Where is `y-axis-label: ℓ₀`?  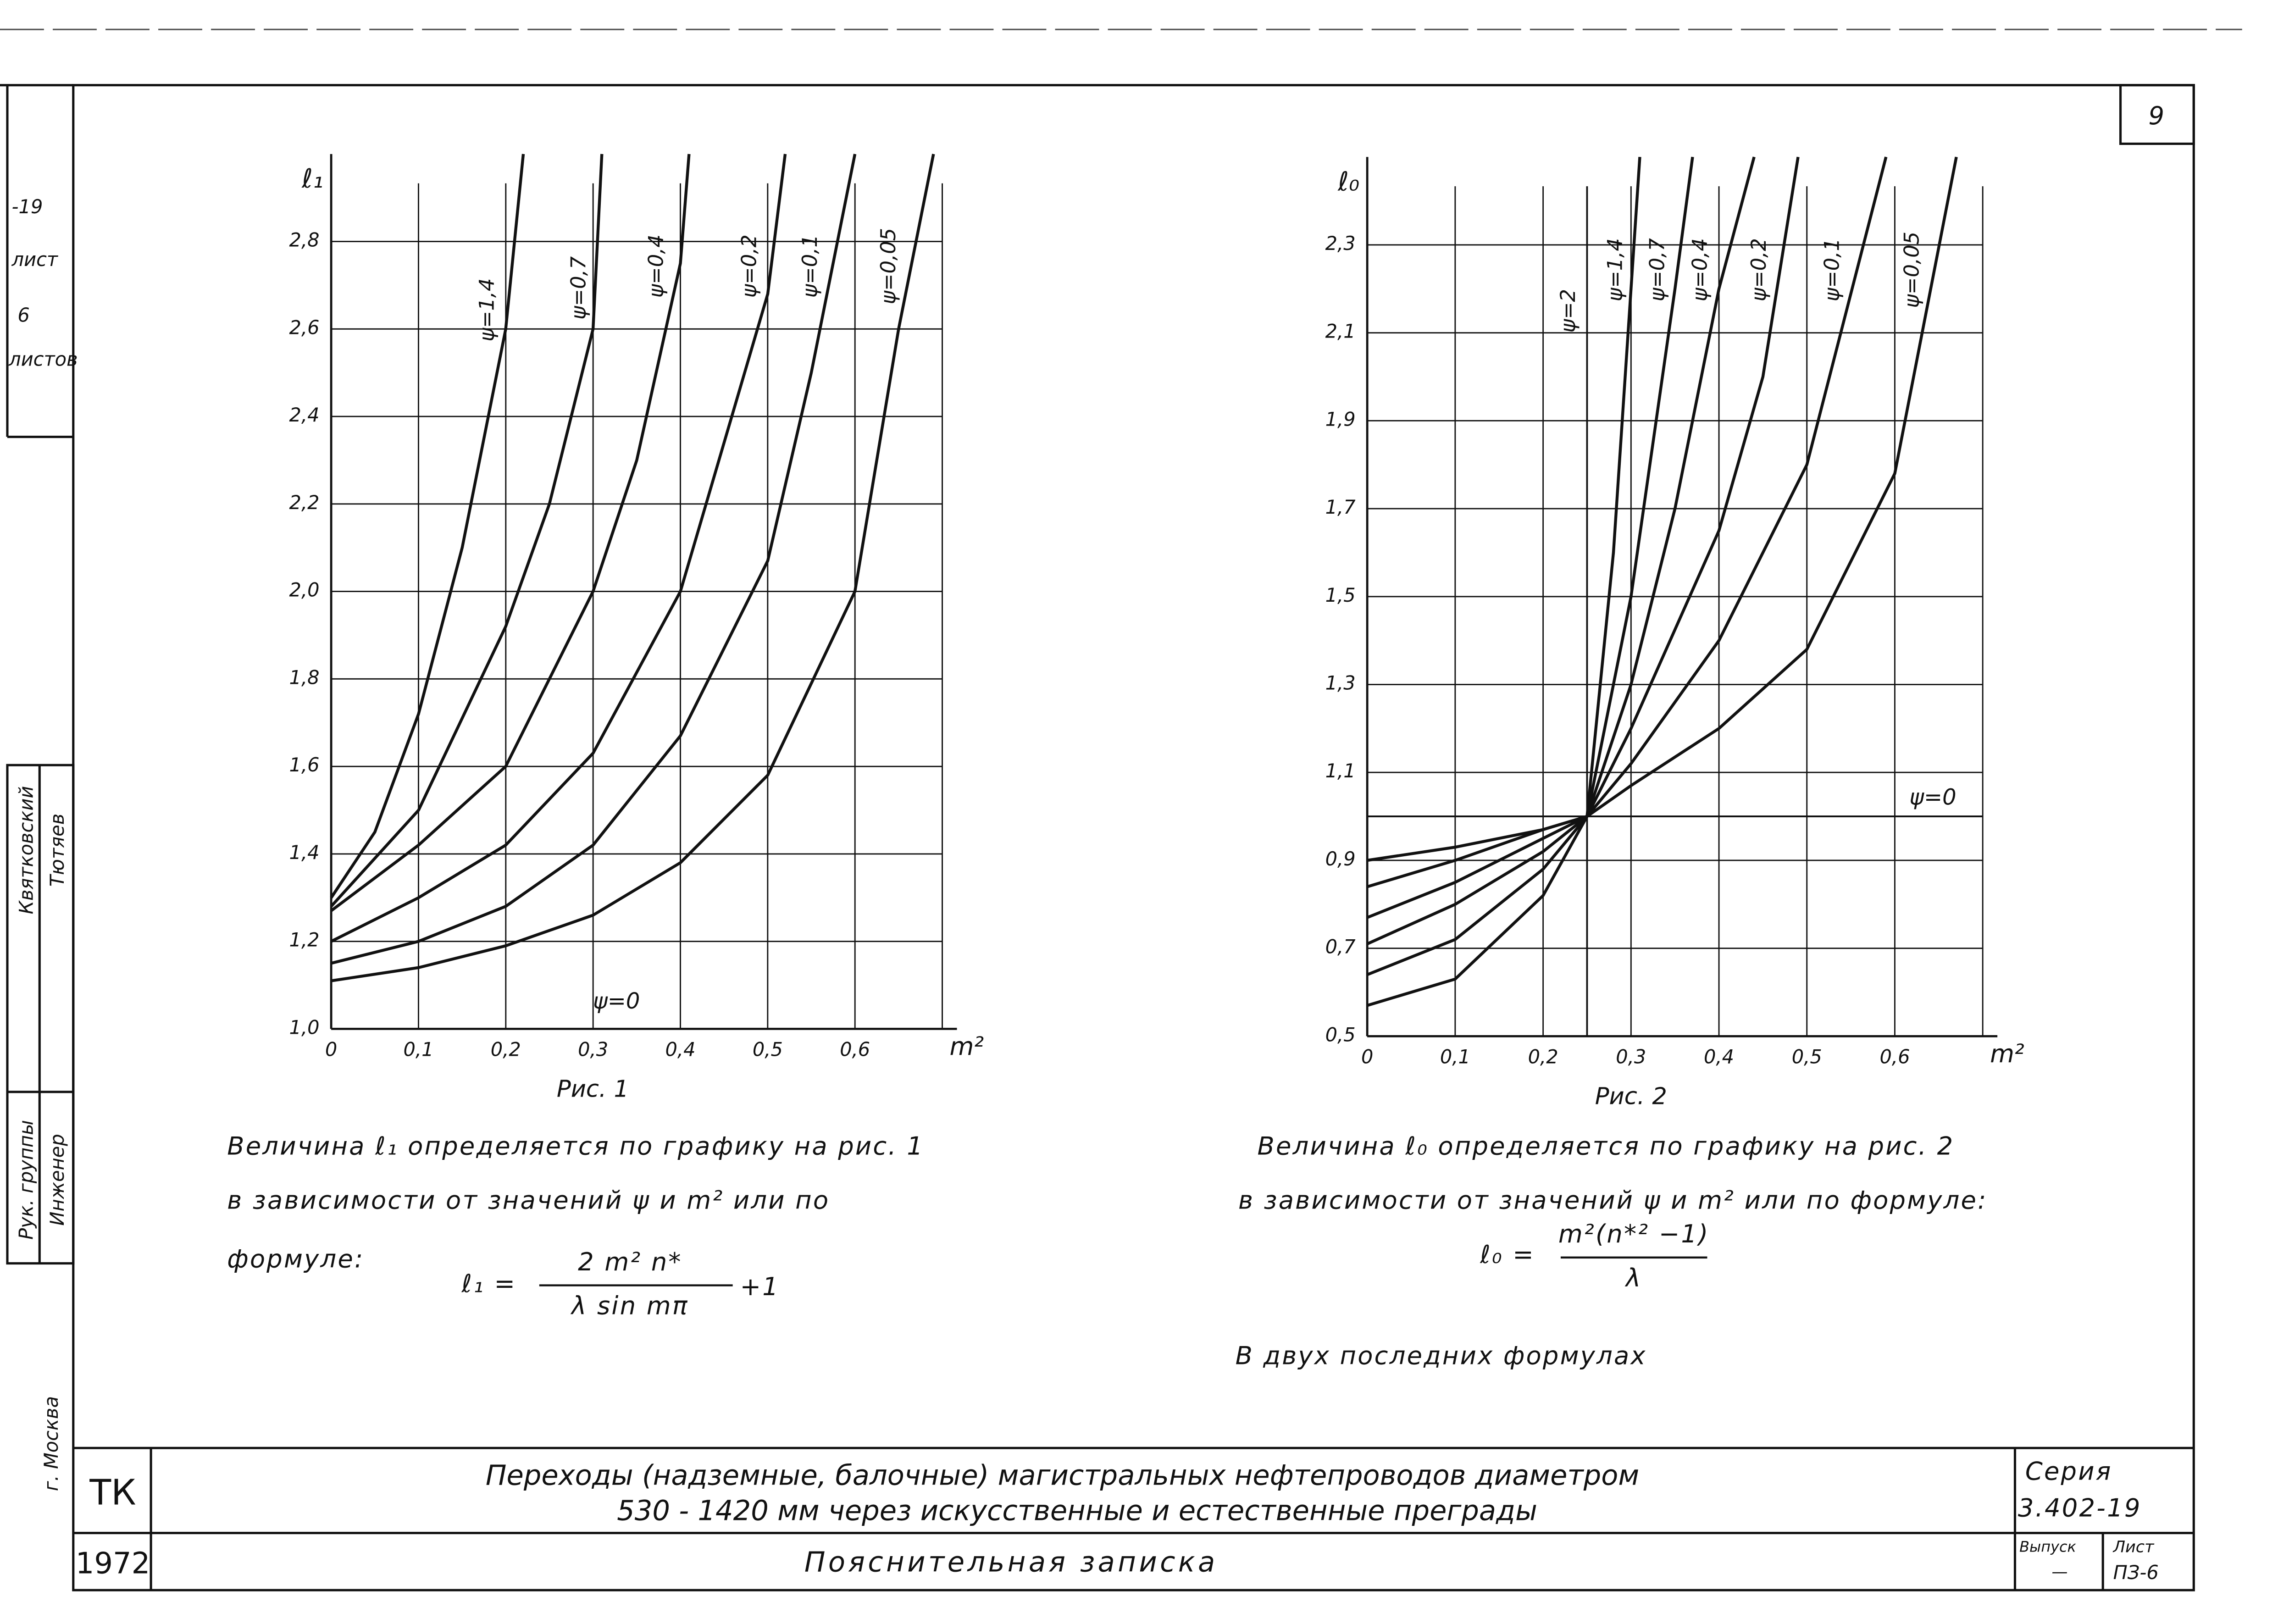 y-axis-label: ℓ₀ is located at coordinates (1348, 181).